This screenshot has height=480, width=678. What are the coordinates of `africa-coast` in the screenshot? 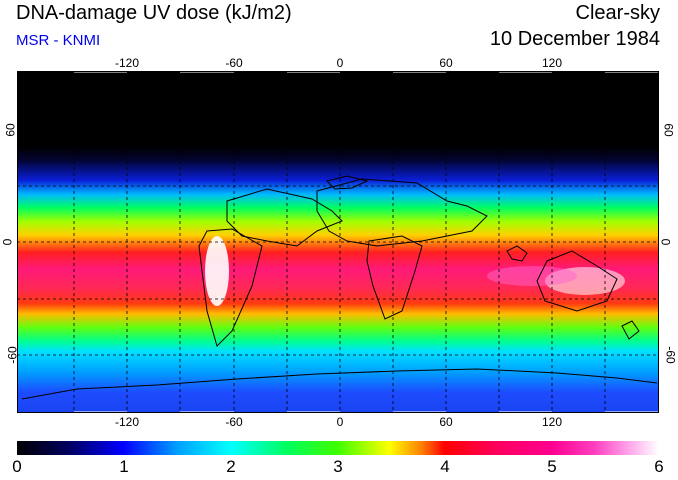 It's located at (394, 277).